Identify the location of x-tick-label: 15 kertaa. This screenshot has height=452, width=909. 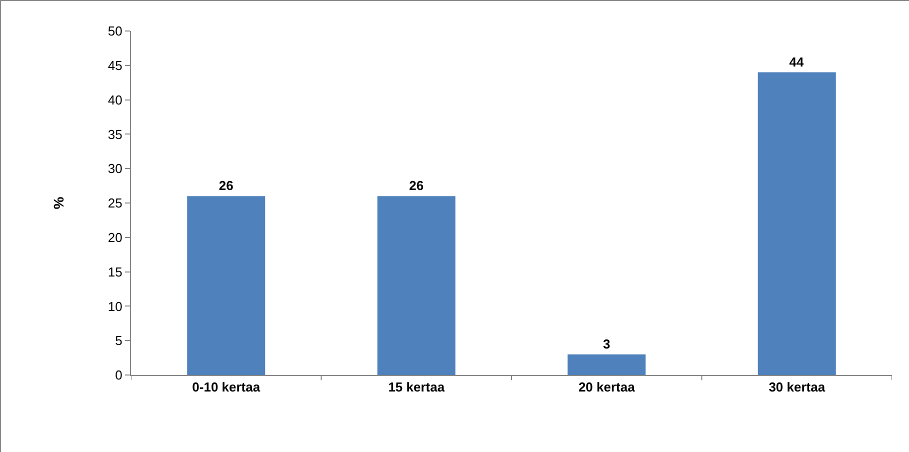
(417, 387).